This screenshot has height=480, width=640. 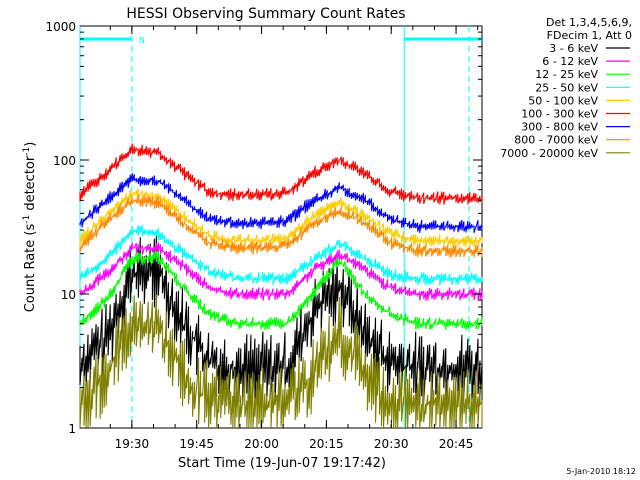 I want to click on legend-label: 7000 - 20000 keV, so click(x=549, y=153).